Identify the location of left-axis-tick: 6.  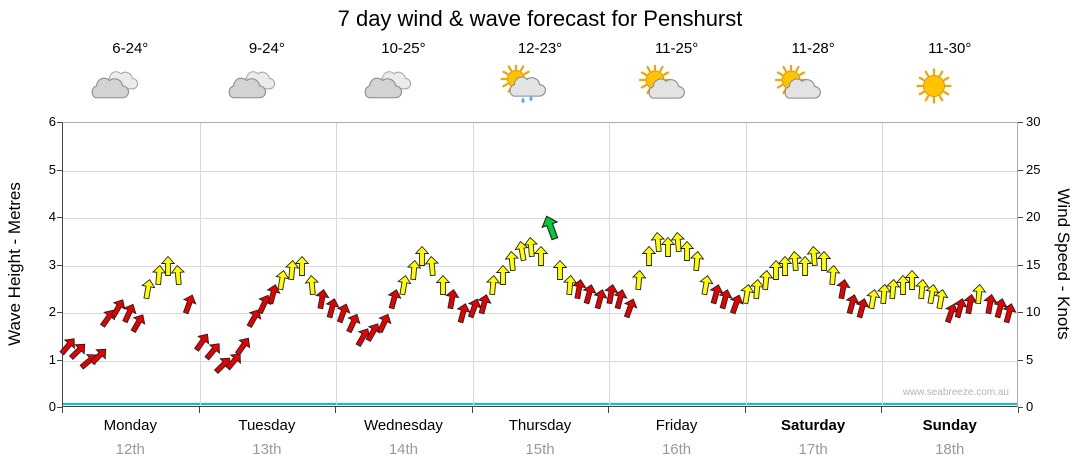
(52, 121).